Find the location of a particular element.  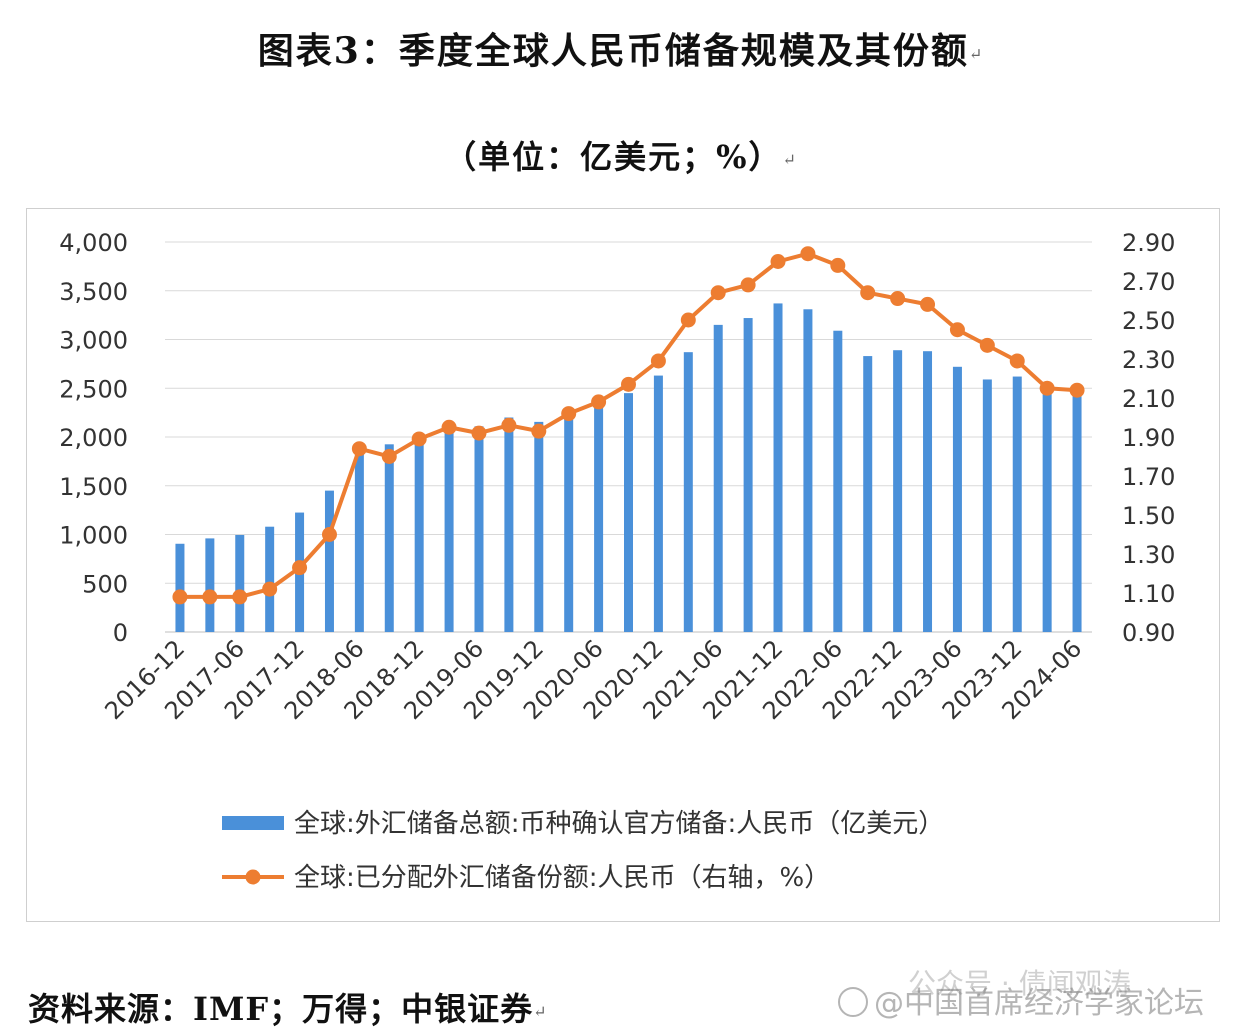

y-left-tick-label: 4,000 is located at coordinates (93, 243).